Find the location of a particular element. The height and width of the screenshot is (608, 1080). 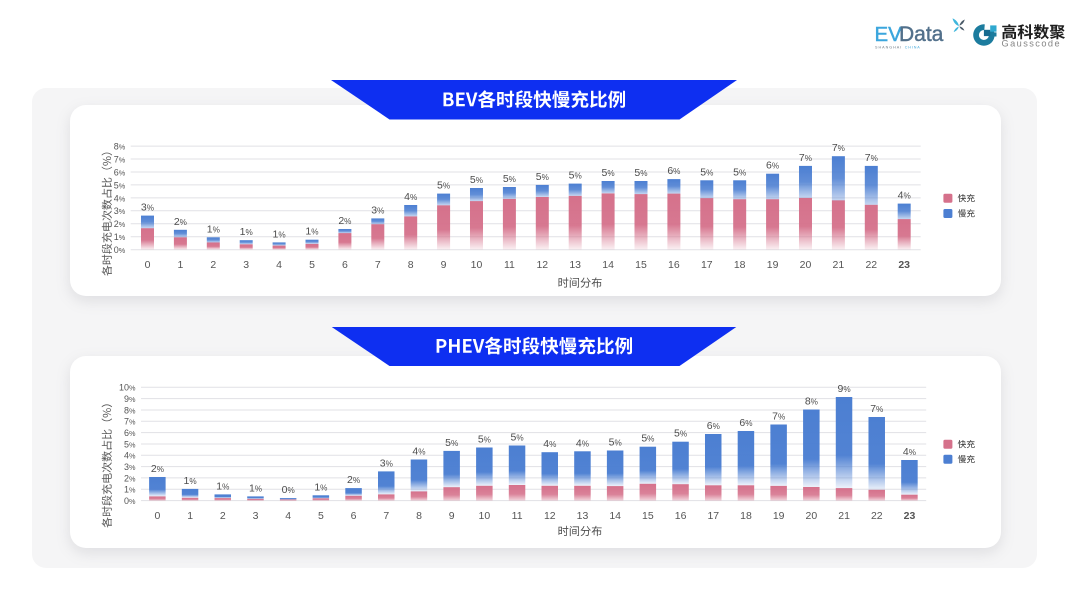

svg-text: EV is located at coordinates (889, 34).